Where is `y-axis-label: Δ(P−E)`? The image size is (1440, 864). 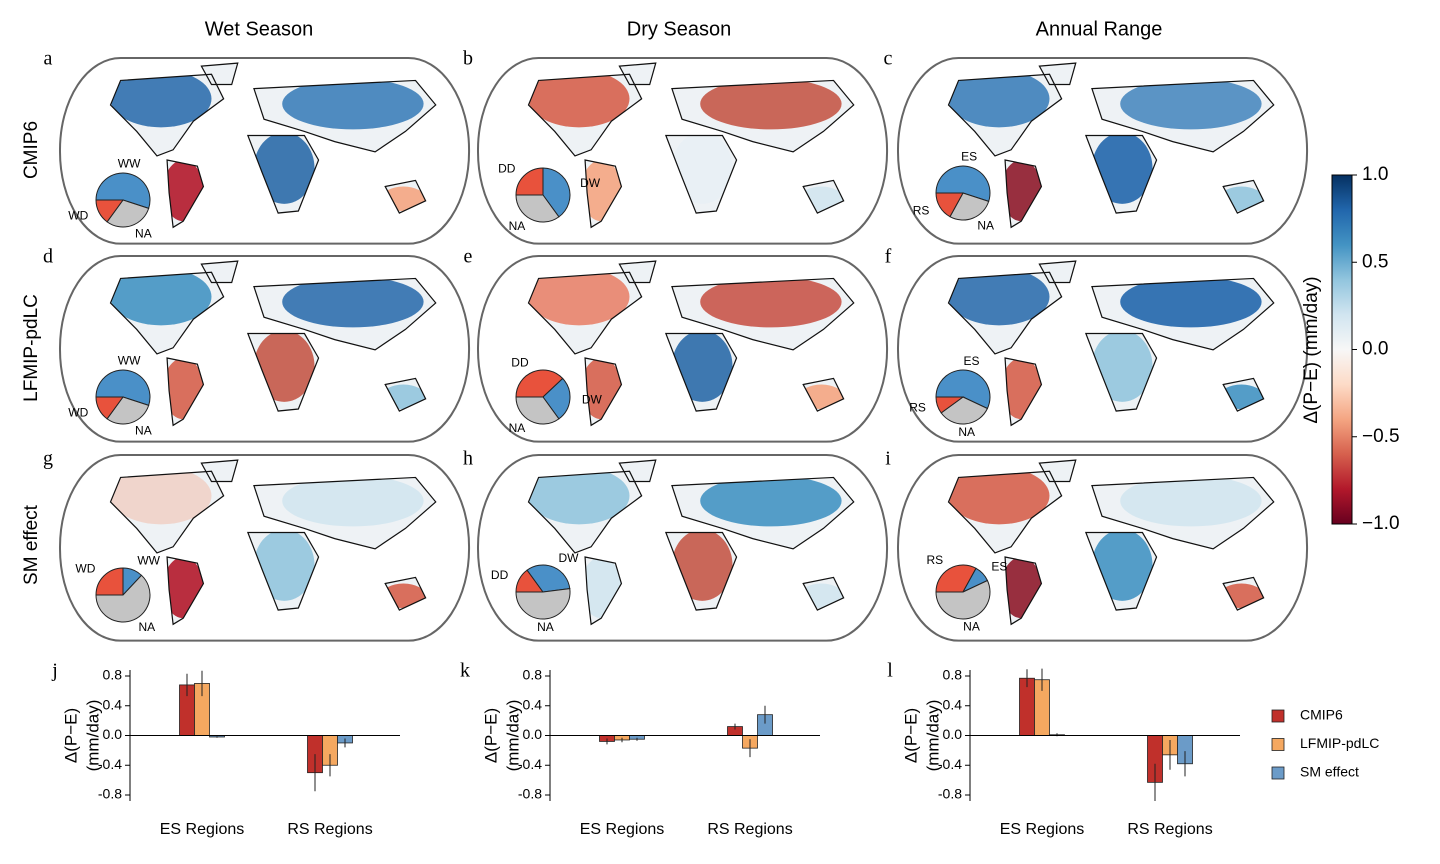
y-axis-label: Δ(P−E) is located at coordinates (490, 735).